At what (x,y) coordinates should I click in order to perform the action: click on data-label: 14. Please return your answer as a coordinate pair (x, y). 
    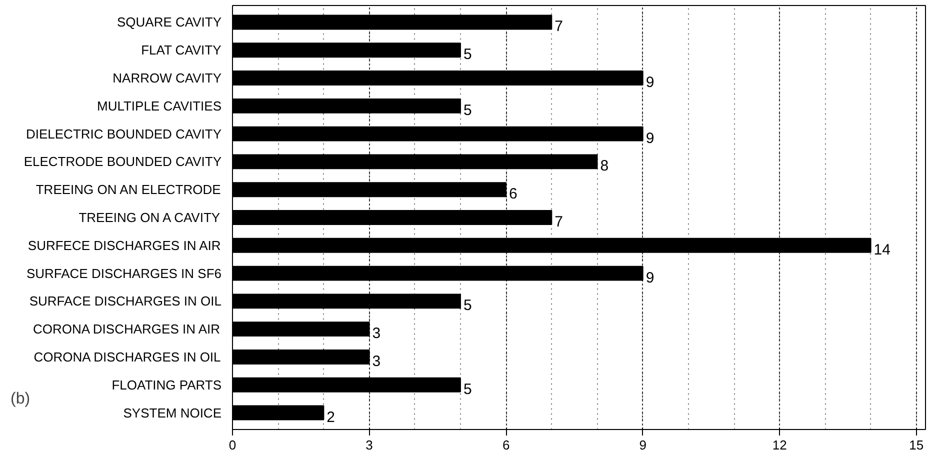
    Looking at the image, I should click on (882, 249).